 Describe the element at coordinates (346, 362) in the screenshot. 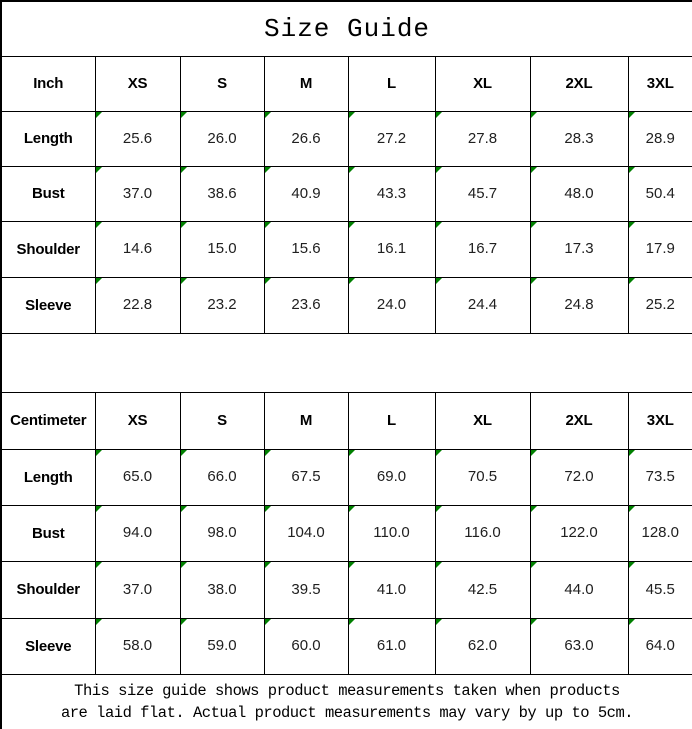

I see `spacer-row` at that location.